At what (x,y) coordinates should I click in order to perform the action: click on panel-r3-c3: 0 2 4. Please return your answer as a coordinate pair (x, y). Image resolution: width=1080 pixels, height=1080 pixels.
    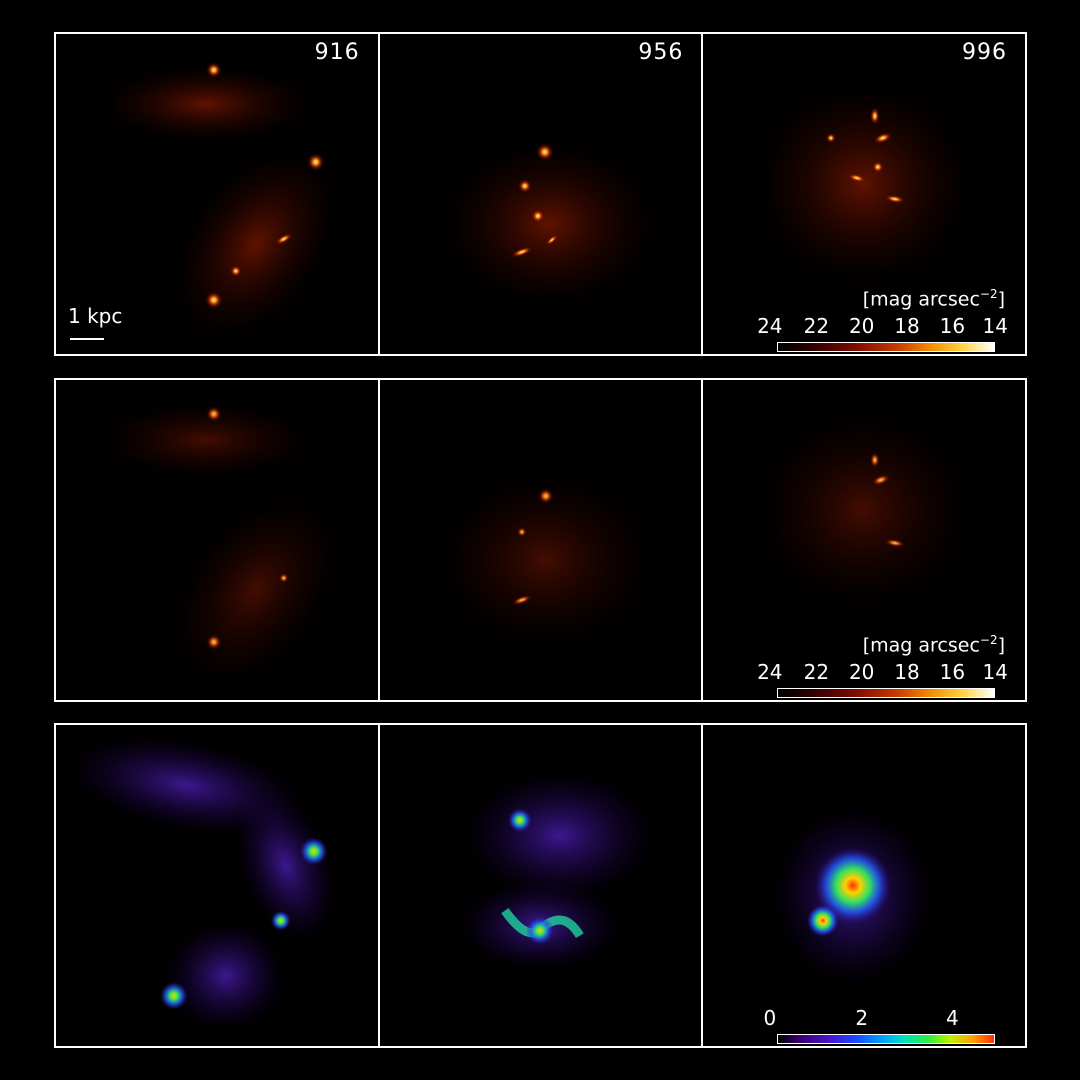
    Looking at the image, I should click on (863, 885).